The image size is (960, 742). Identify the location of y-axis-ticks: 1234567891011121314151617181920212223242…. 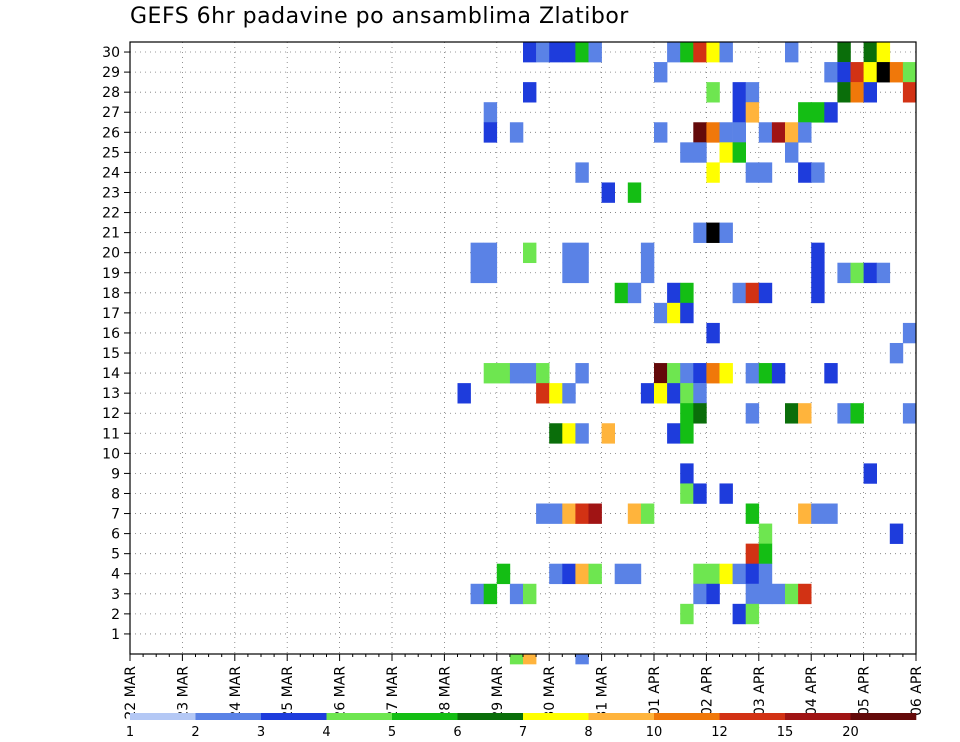
(116, 344).